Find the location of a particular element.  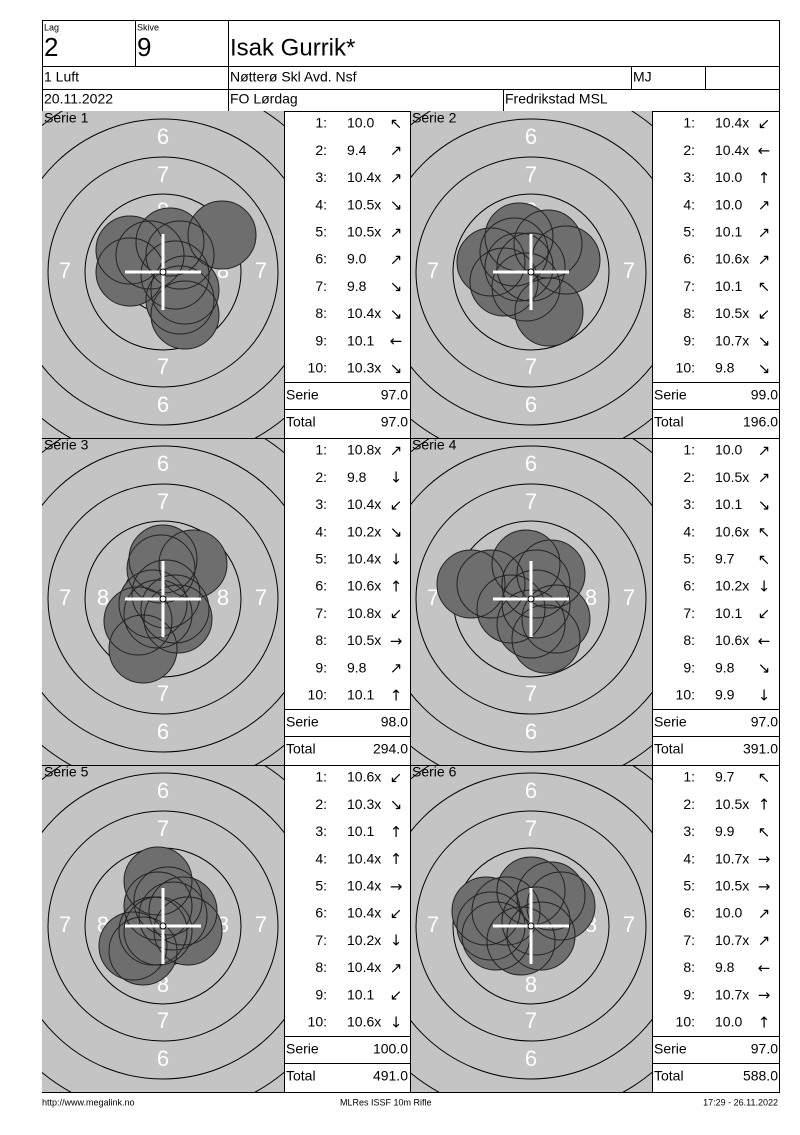

text: 1 Luft is located at coordinates (61, 77).